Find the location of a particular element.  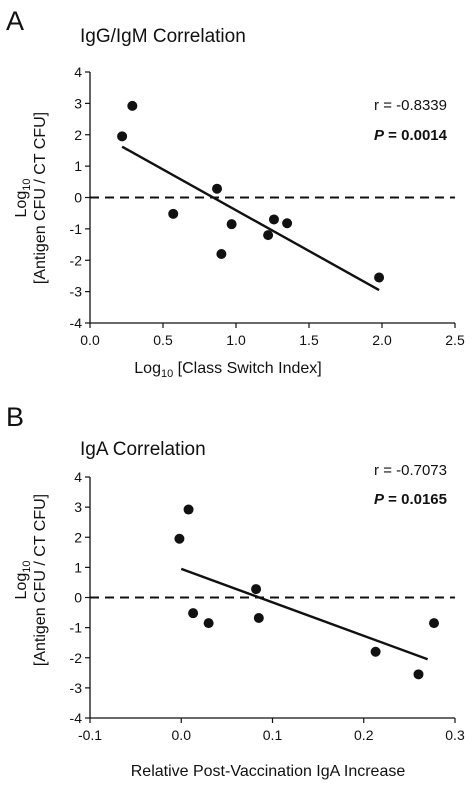

panel-a-y-axis-label: Log10 [Antigen CFU / CT CFU] is located at coordinates (31, 198).